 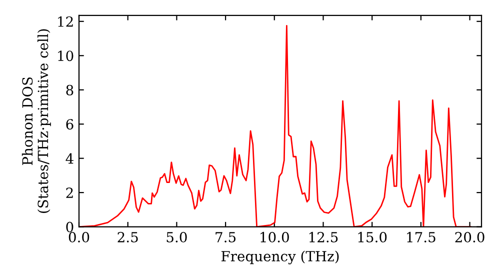 What do you see at coordinates (280, 257) in the screenshot?
I see `x-axis-title: Frequency (THz)` at bounding box center [280, 257].